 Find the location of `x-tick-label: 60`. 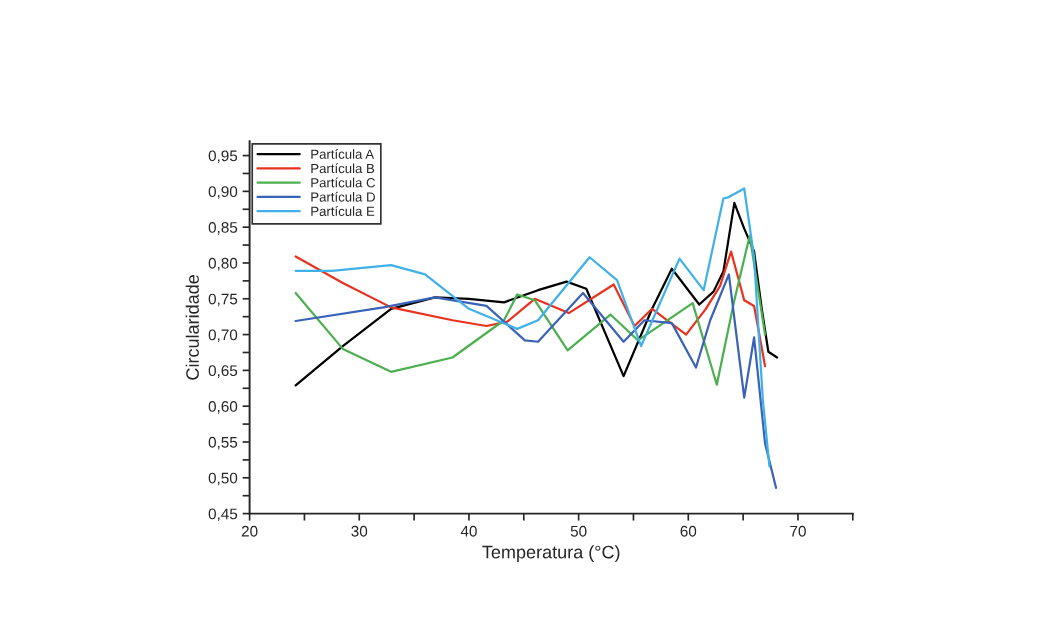

x-tick-label: 60 is located at coordinates (688, 531).